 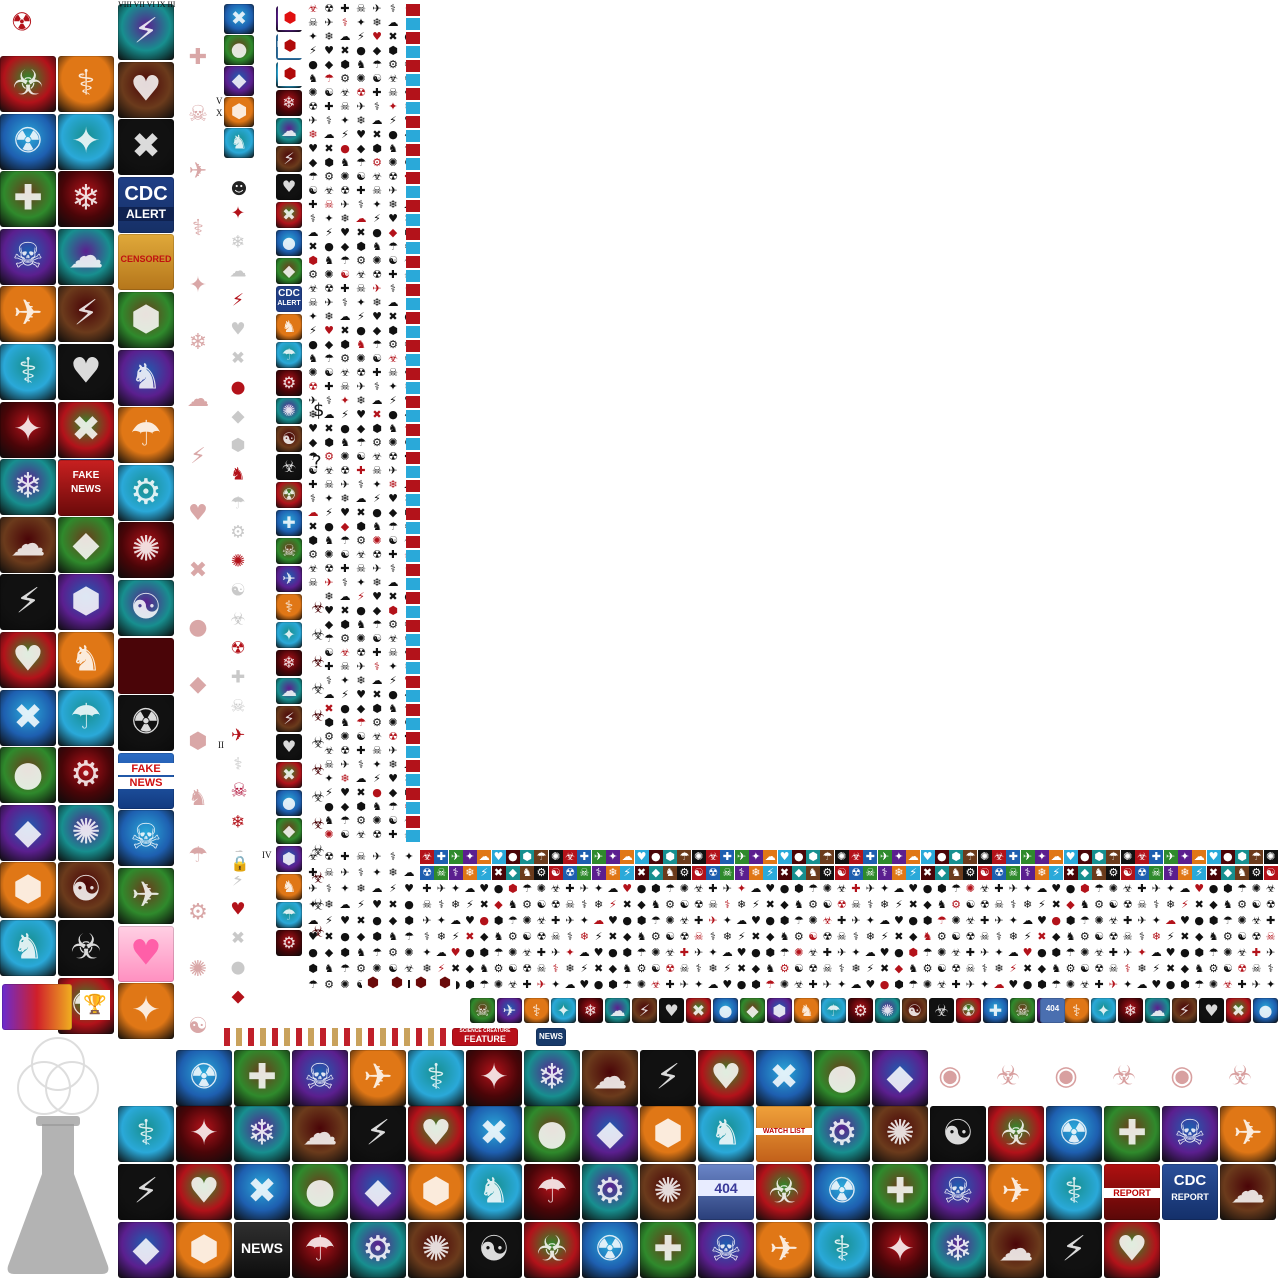 What do you see at coordinates (238, 997) in the screenshot?
I see `outline-mini-icon: ◆` at bounding box center [238, 997].